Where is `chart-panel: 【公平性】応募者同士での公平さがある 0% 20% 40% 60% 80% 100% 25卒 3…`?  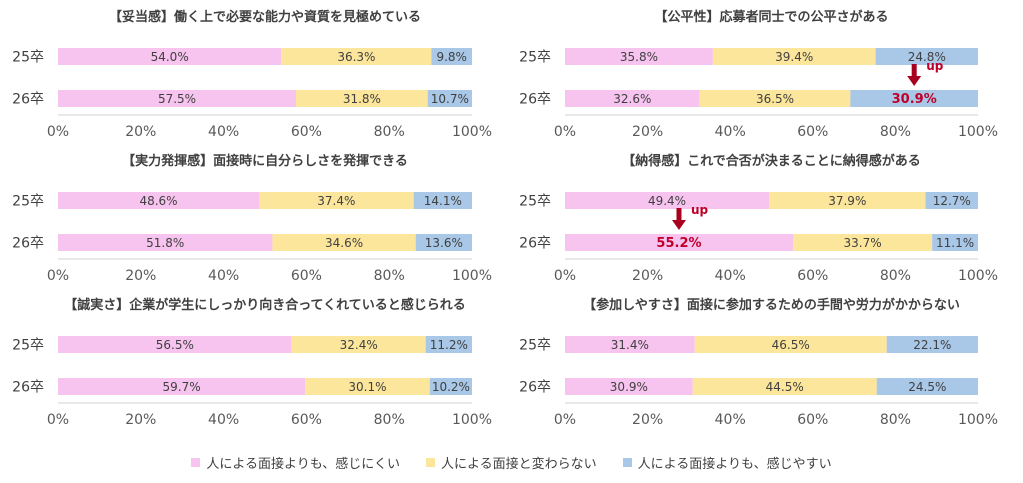 chart-panel: 【公平性】応募者同士での公平さがある 0% 20% 40% 60% 80% 100% 25卒 3… is located at coordinates (758, 74).